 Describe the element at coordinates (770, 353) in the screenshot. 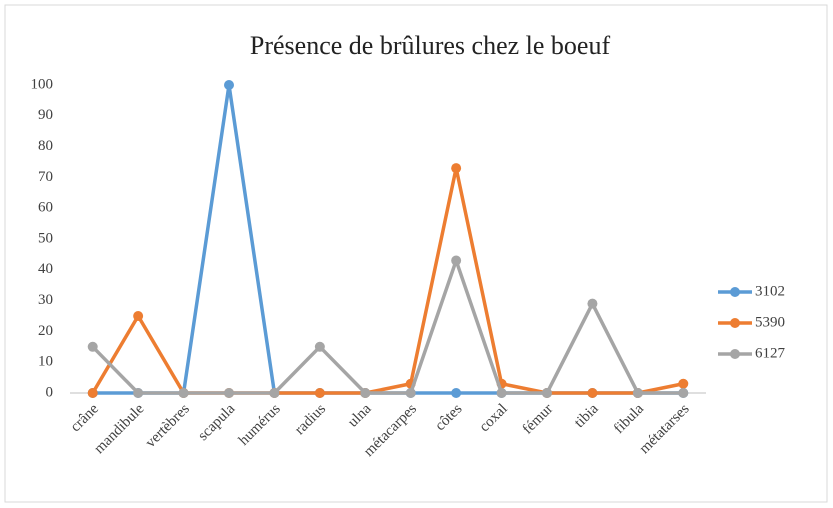

I see `legend-label: 6127` at that location.